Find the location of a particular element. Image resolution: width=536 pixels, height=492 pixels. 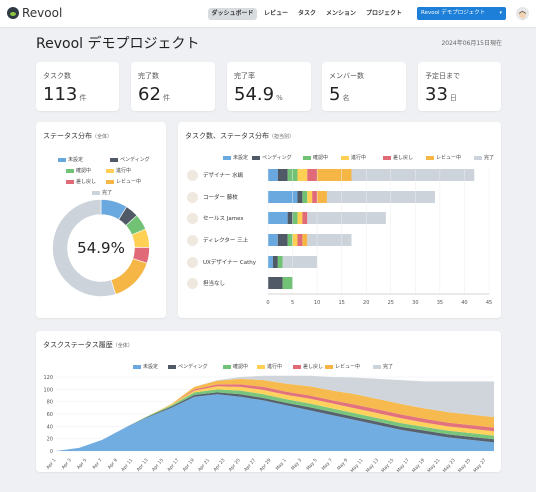

y-tick-label: 40 is located at coordinates (50, 427).